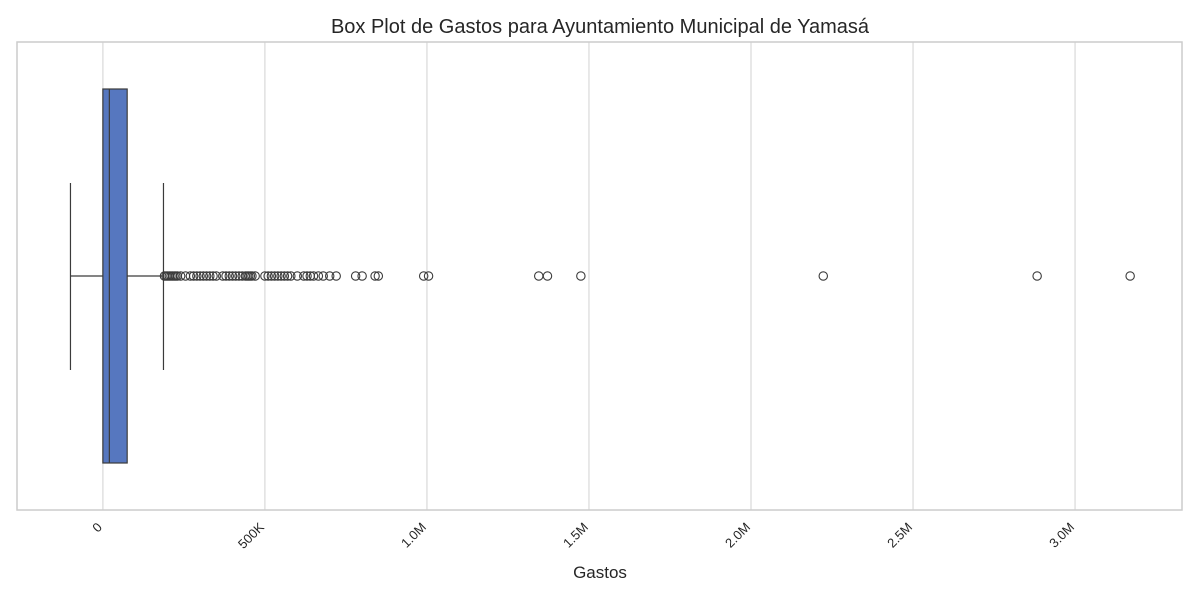 This screenshot has height=600, width=1200. Describe the element at coordinates (413, 535) in the screenshot. I see `x-tick-label: 1.0M` at that location.